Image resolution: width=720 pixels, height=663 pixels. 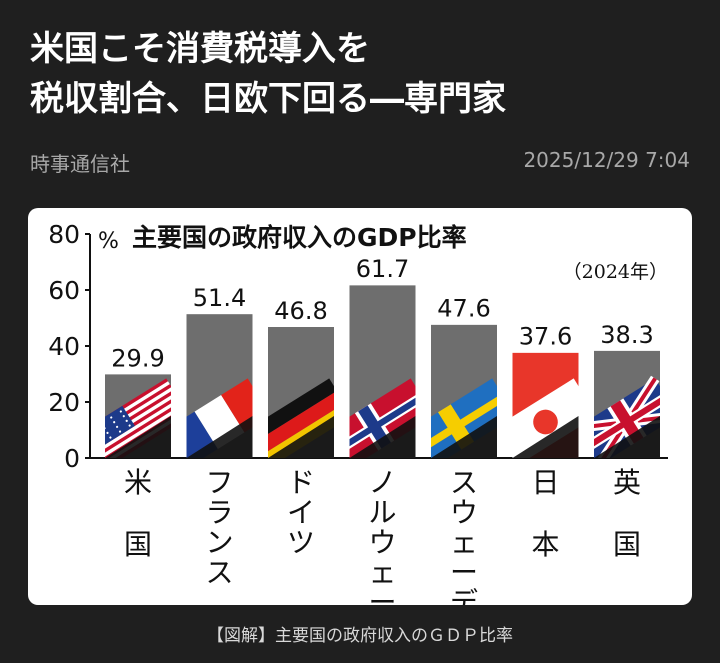 I want to click on headline-line-2: 税収割合、日欧下回る―専門家, so click(x=268, y=99).